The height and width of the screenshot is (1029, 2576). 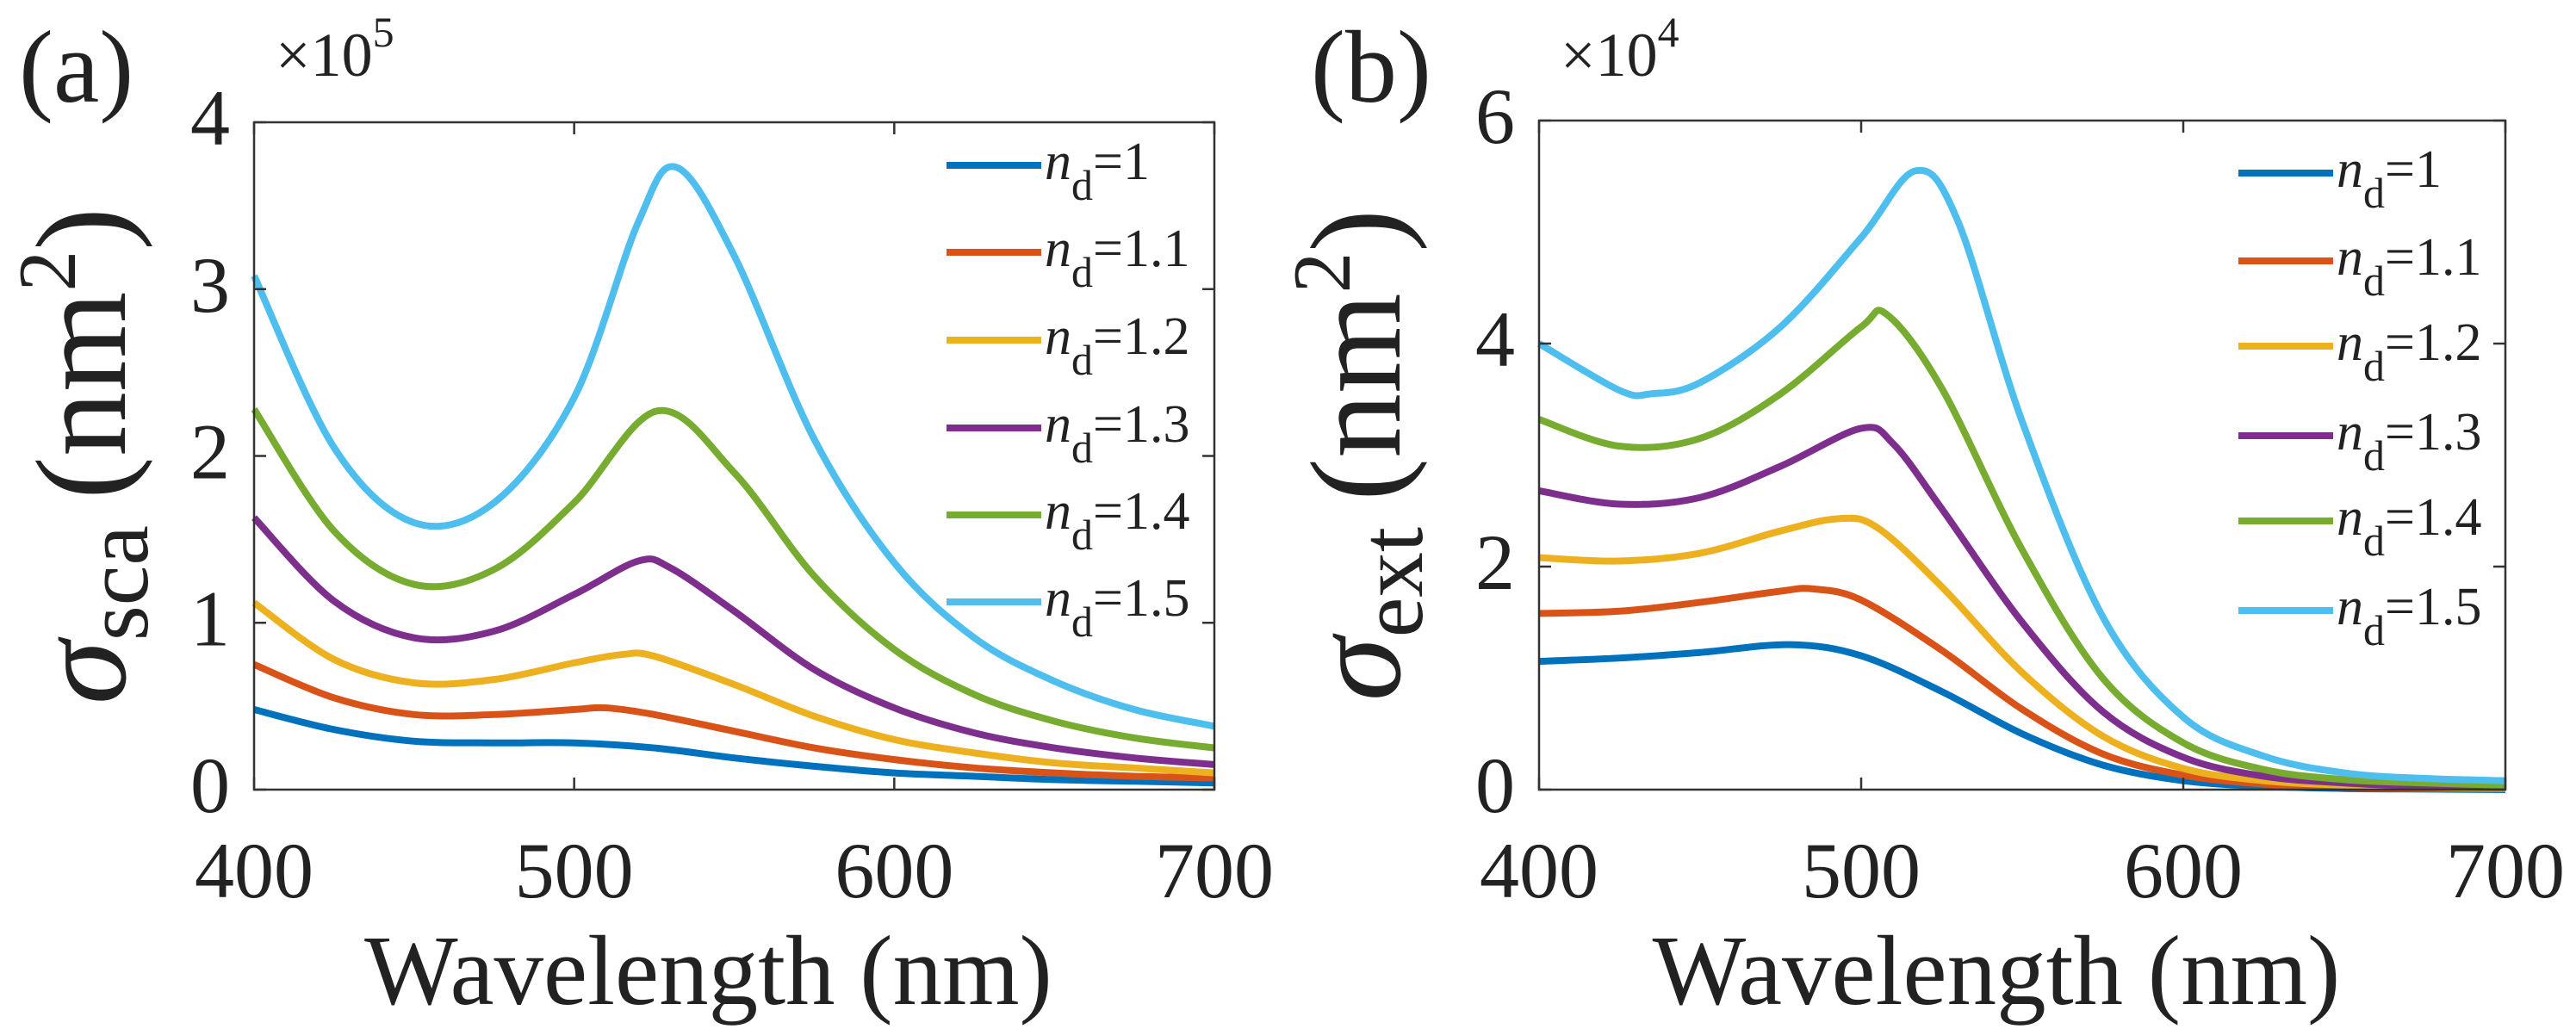 What do you see at coordinates (76, 66) in the screenshot?
I see `panel-label: (a)` at bounding box center [76, 66].